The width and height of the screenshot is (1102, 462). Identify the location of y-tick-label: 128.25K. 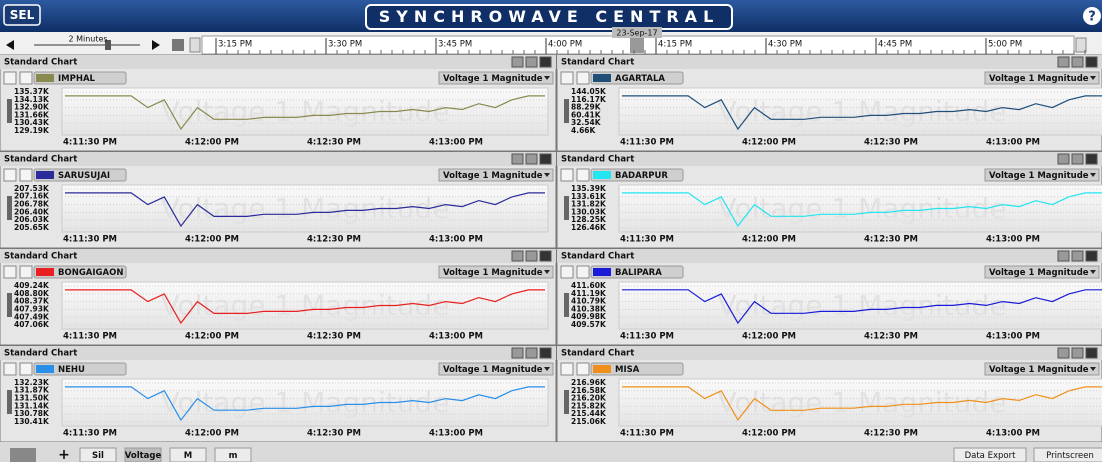
(589, 219).